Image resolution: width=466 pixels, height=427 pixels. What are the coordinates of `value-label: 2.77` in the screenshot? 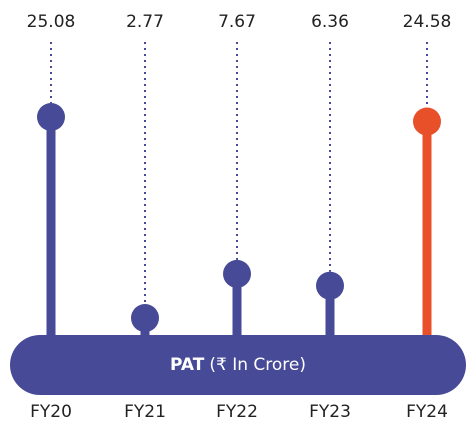 It's located at (145, 22).